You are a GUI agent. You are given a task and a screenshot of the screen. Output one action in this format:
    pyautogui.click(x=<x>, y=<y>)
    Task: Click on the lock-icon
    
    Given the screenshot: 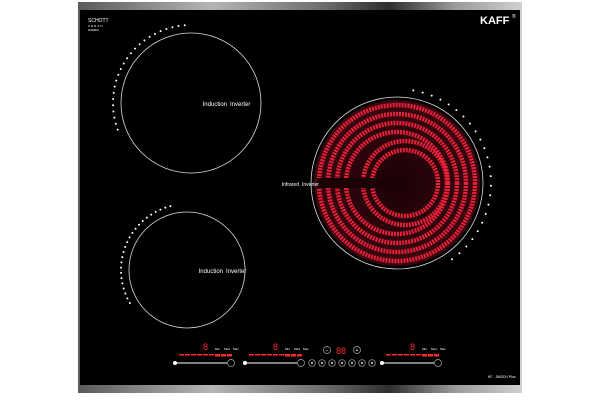 What is the action you would take?
    pyautogui.click(x=312, y=363)
    